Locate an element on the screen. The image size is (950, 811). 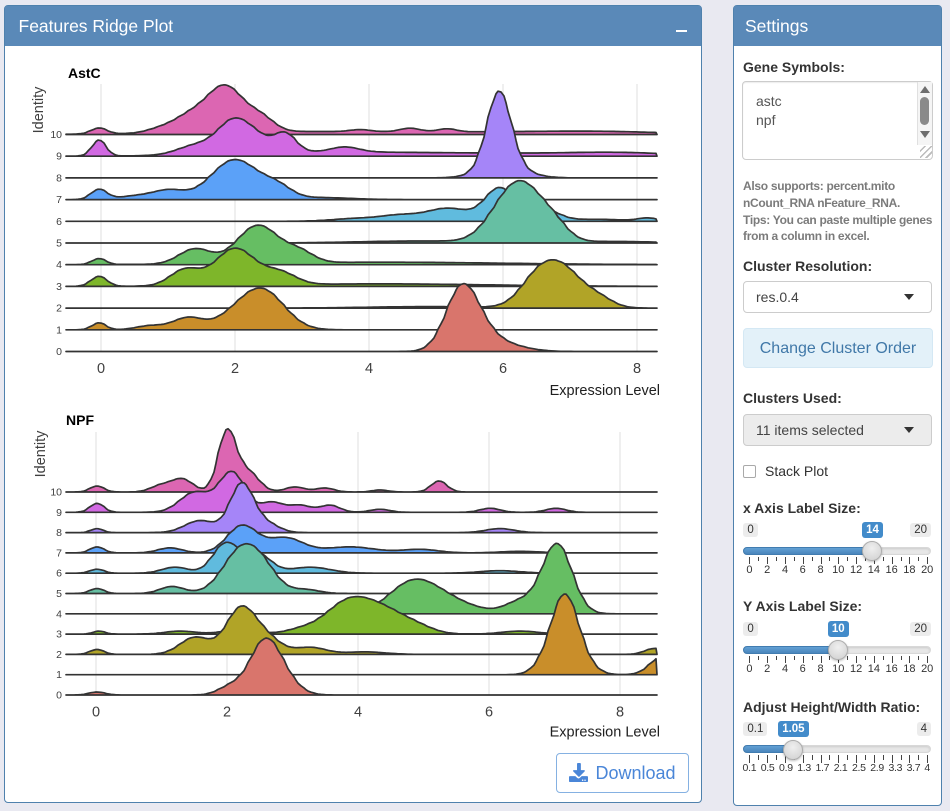
svg-text: NPF is located at coordinates (80, 420).